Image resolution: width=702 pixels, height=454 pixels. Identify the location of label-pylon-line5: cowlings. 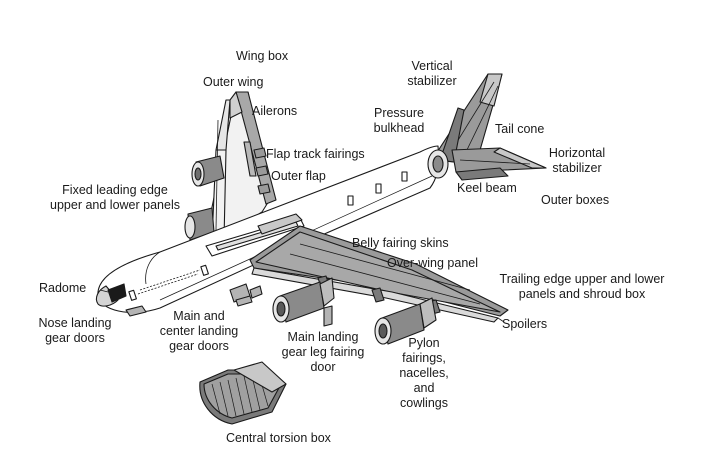
(424, 403).